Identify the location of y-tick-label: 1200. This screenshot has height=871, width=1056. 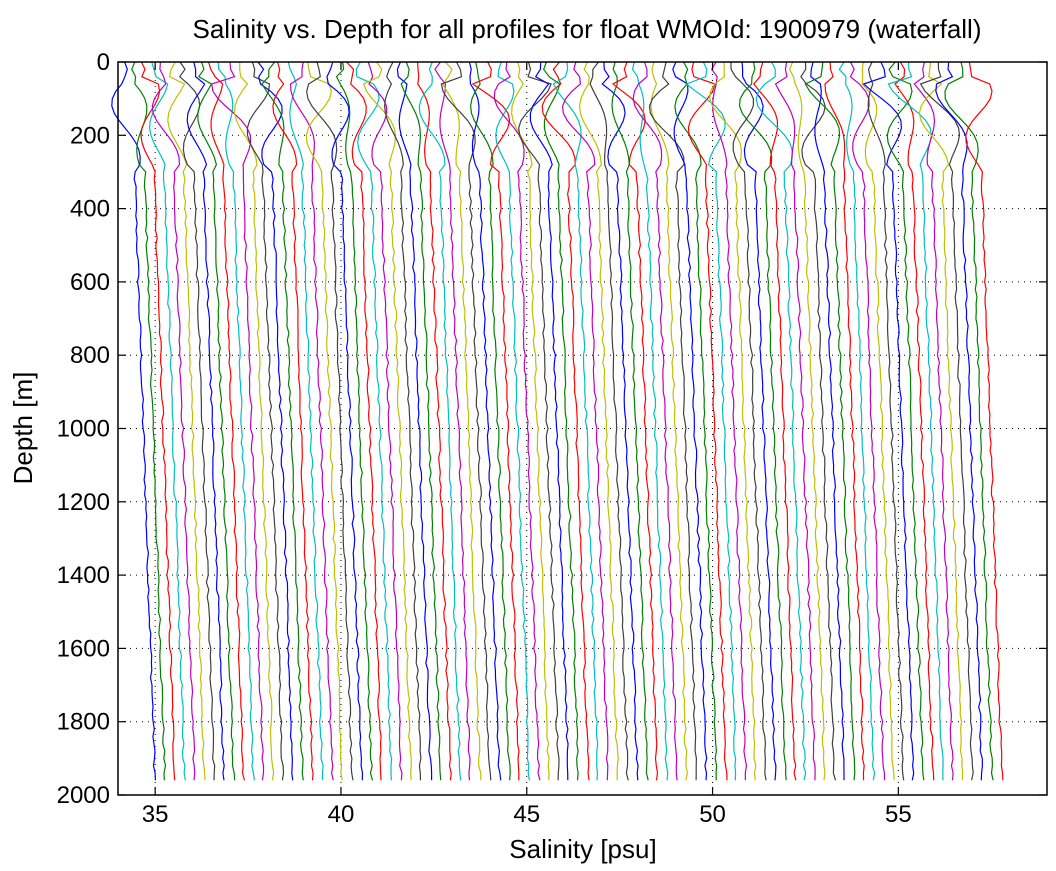
(83, 502).